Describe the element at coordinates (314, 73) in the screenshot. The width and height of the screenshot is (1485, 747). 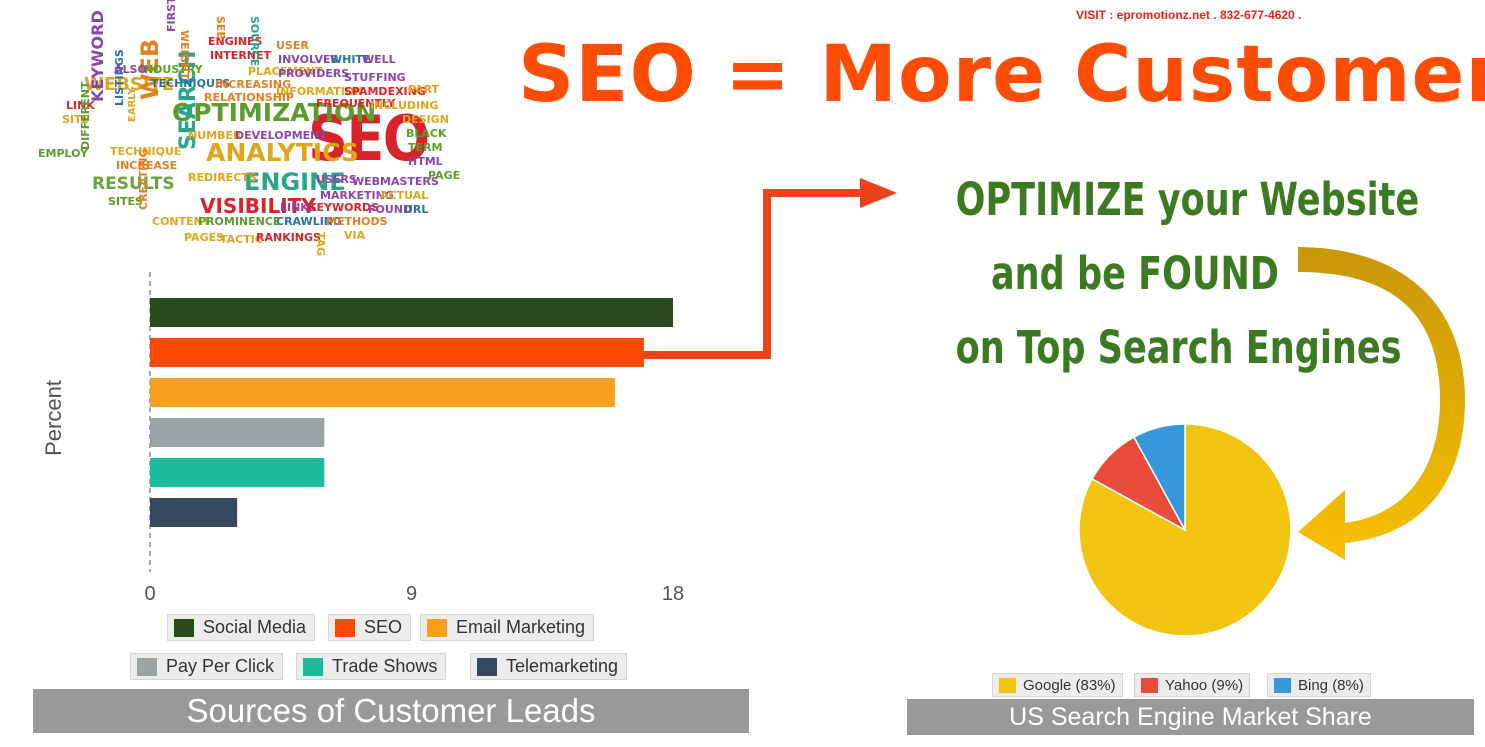
I see `word-cloud-word: PROVIDERS` at that location.